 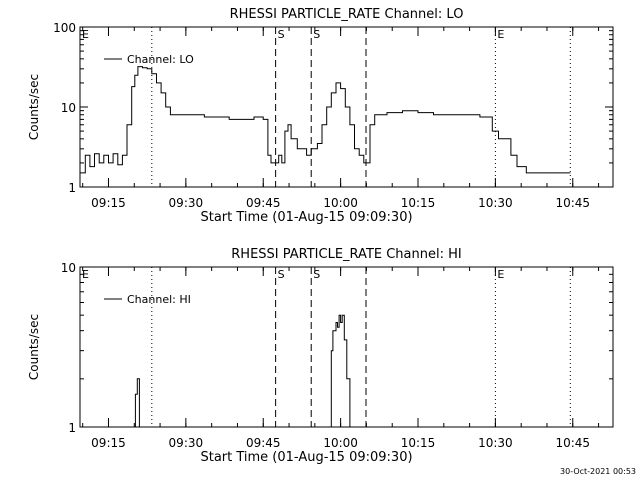 What do you see at coordinates (598, 471) in the screenshot?
I see `footer-timestamp: 30-Oct-2021 00:53` at bounding box center [598, 471].